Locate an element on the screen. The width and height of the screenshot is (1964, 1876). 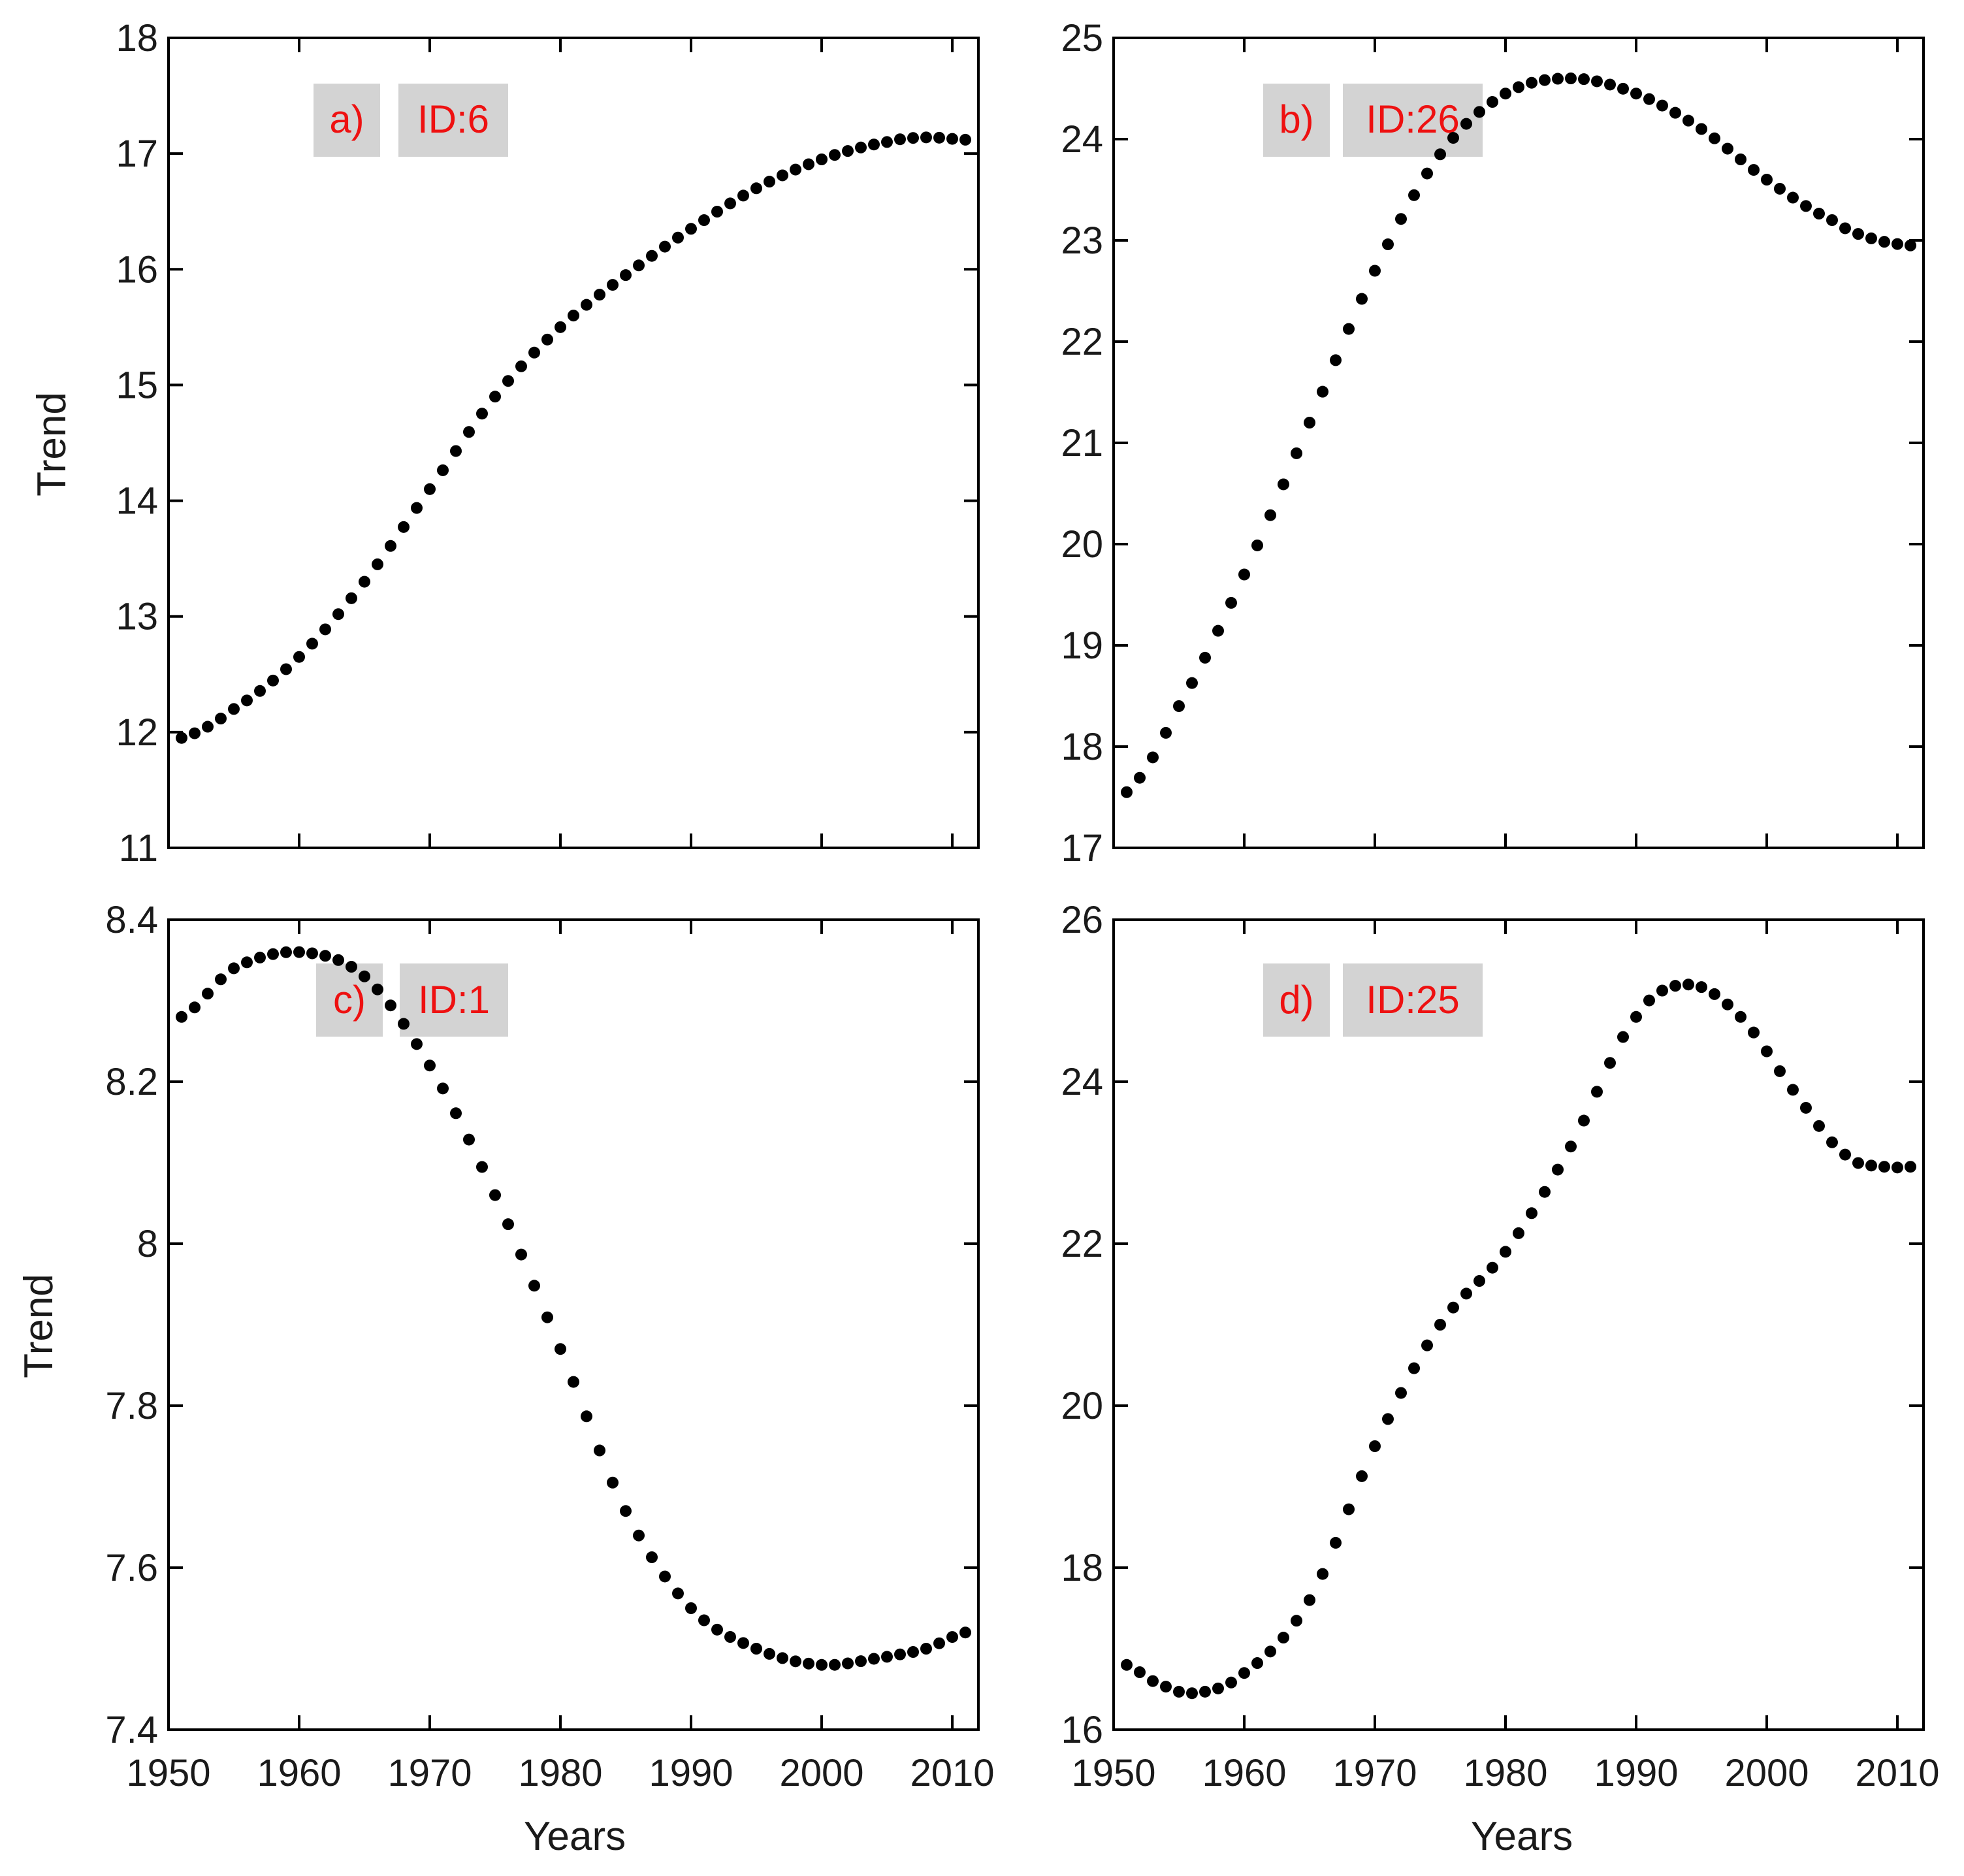
x-tick-label: 1970 is located at coordinates (1375, 1773).